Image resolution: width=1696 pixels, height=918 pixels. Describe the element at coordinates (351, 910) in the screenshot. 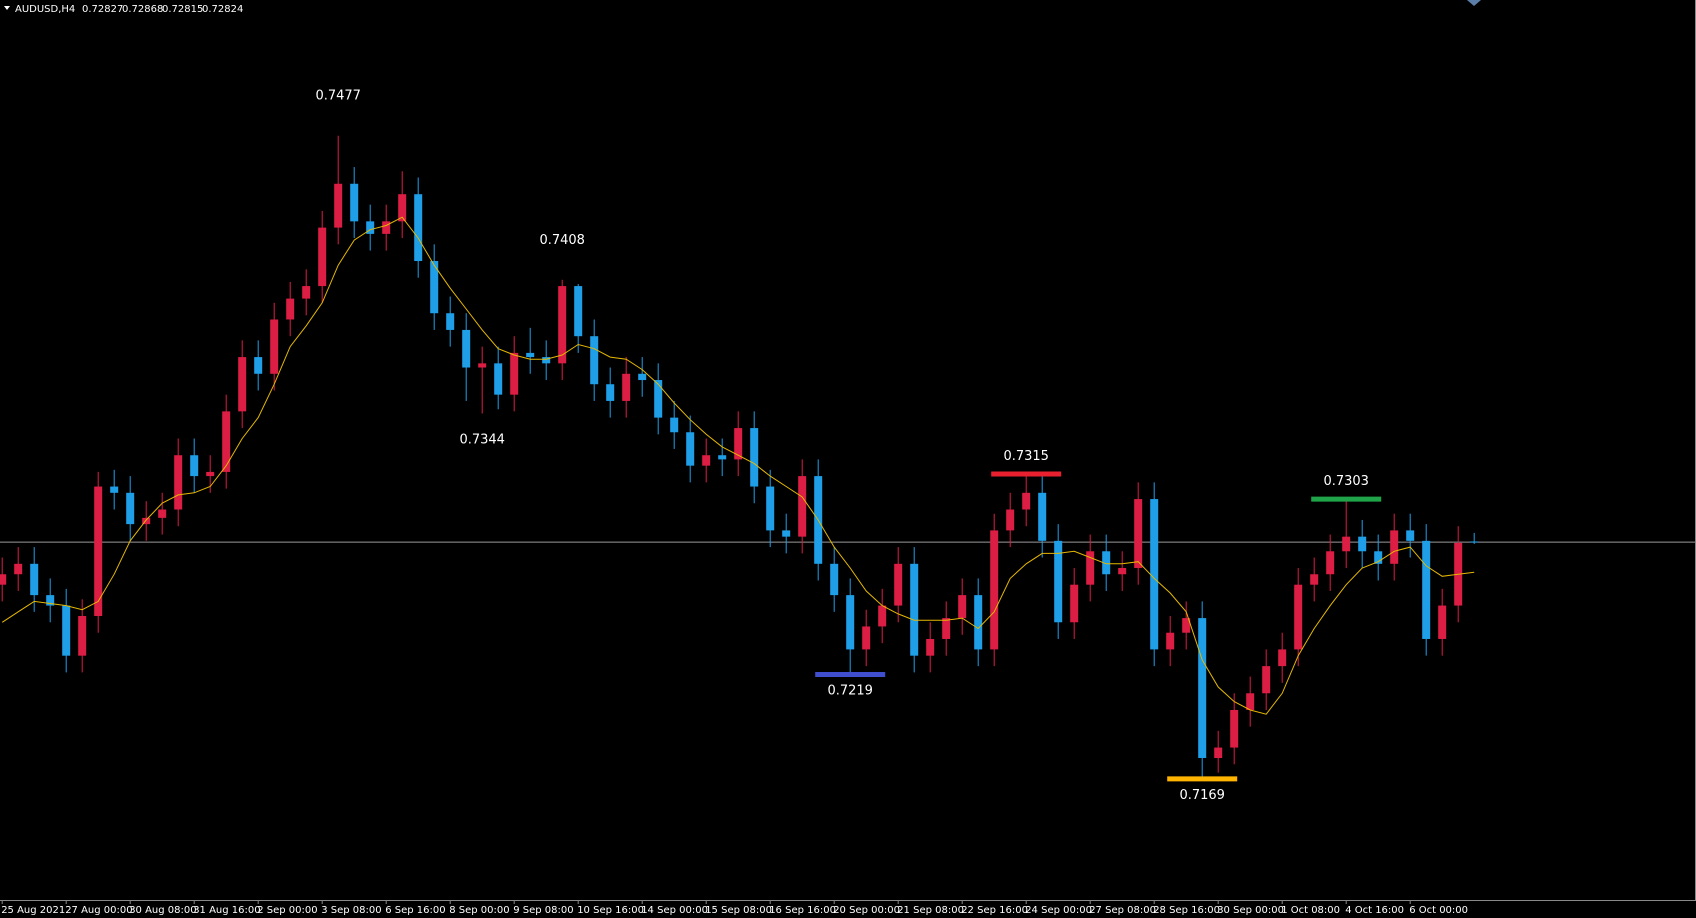

I see `x-tick-label: 3 Sep 08:00` at that location.